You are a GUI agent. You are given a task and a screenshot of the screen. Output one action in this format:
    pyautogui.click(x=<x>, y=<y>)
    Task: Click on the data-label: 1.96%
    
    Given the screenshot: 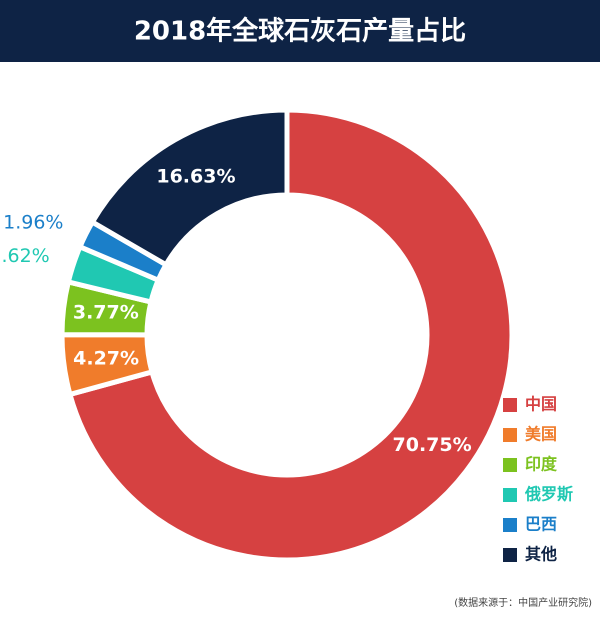 What is the action you would take?
    pyautogui.click(x=33, y=223)
    